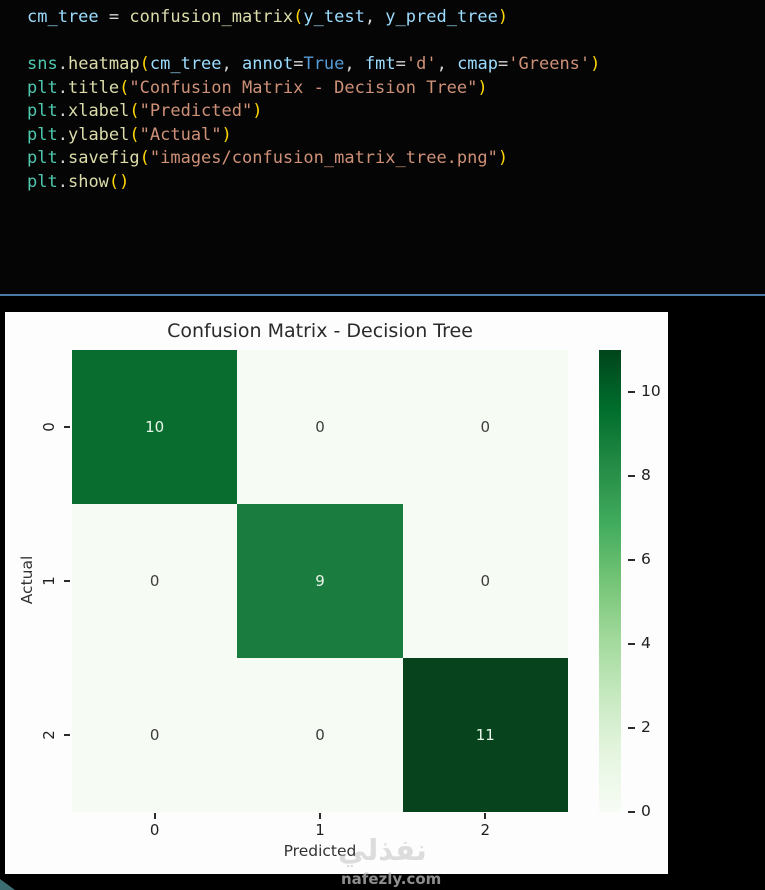 The image size is (765, 890). I want to click on colorbar-tick-label: 10, so click(651, 391).